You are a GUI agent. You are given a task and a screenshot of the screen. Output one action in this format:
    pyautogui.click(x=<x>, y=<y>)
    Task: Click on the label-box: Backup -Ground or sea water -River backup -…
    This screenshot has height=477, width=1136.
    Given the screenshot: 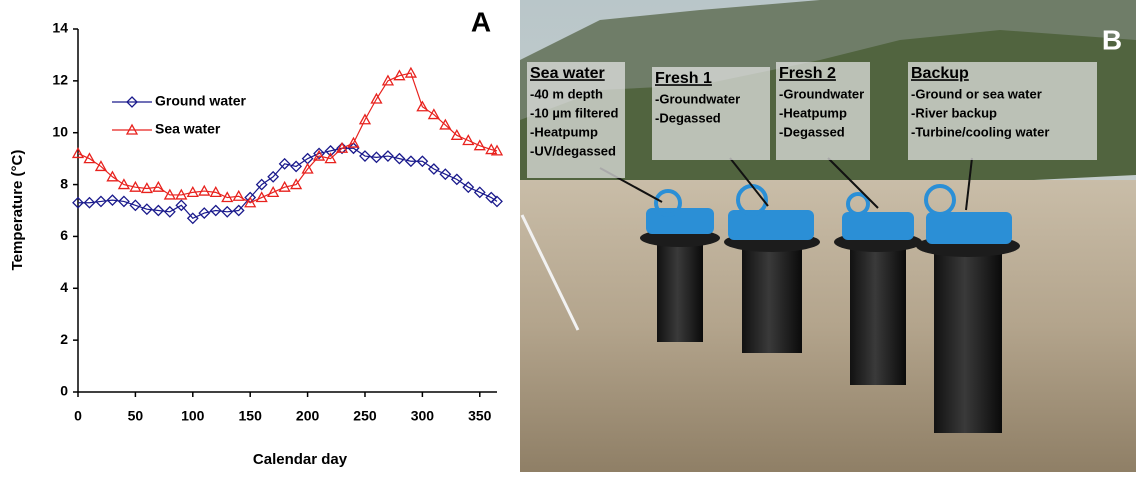 What is the action you would take?
    pyautogui.click(x=1002, y=111)
    